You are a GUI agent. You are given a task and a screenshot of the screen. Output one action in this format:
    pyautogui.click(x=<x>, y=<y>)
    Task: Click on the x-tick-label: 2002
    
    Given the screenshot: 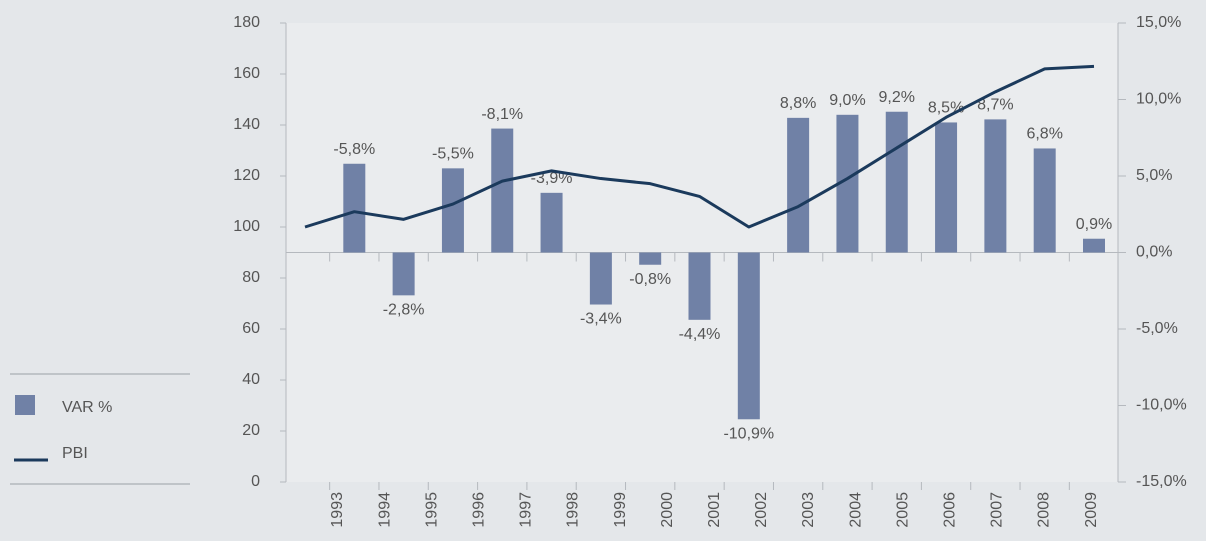 What is the action you would take?
    pyautogui.click(x=761, y=510)
    